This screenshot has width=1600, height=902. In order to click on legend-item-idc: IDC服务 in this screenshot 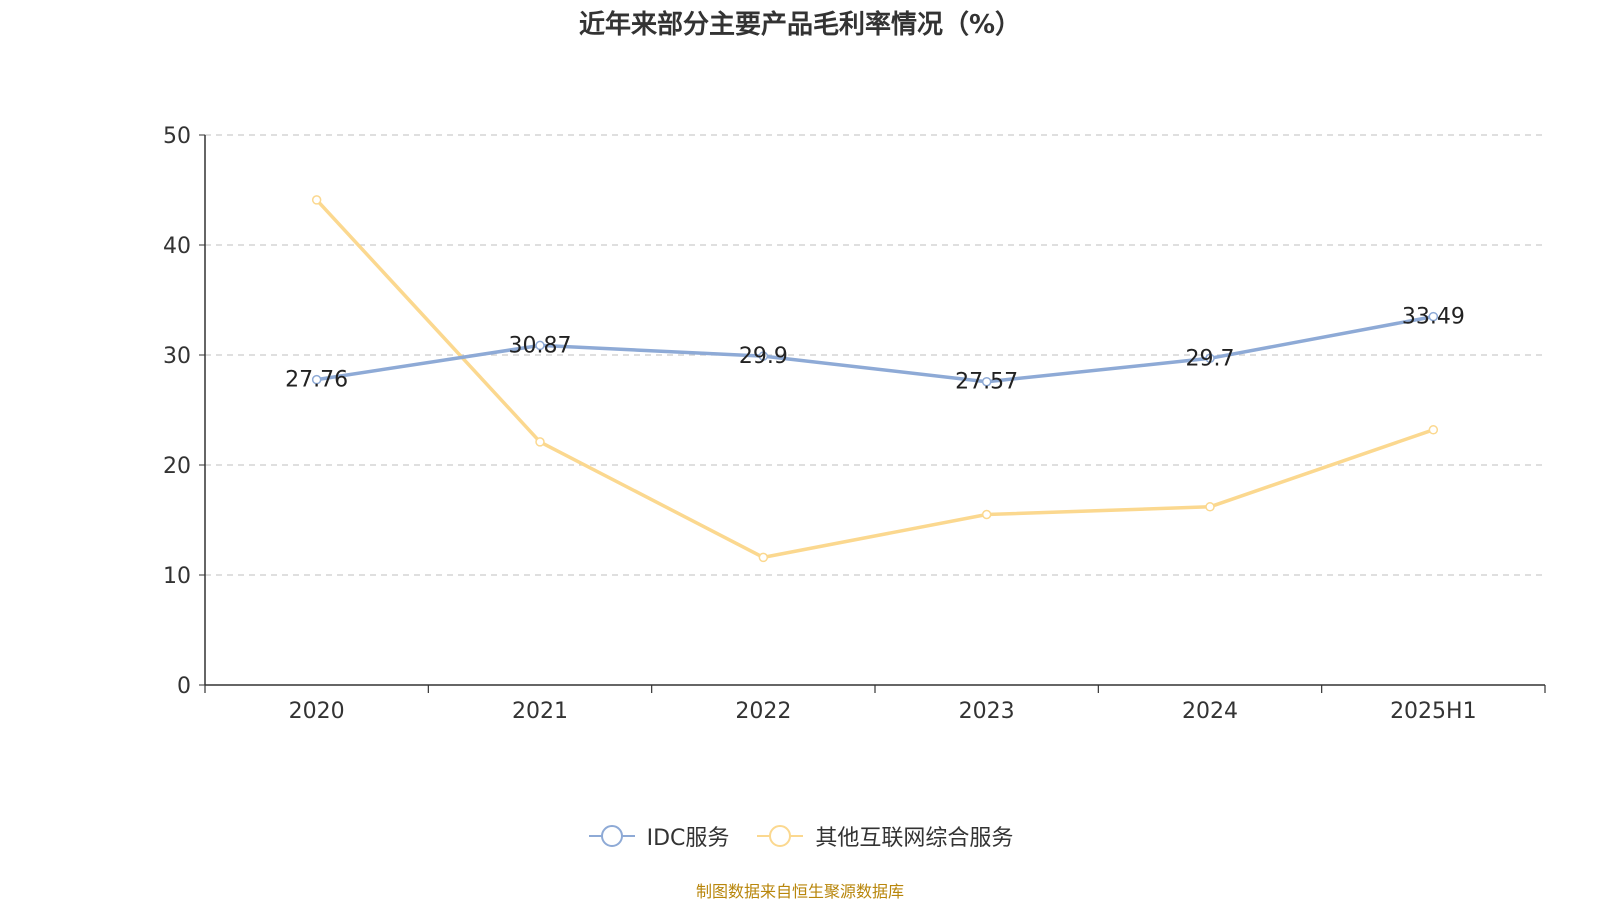, I will do `click(658, 836)`.